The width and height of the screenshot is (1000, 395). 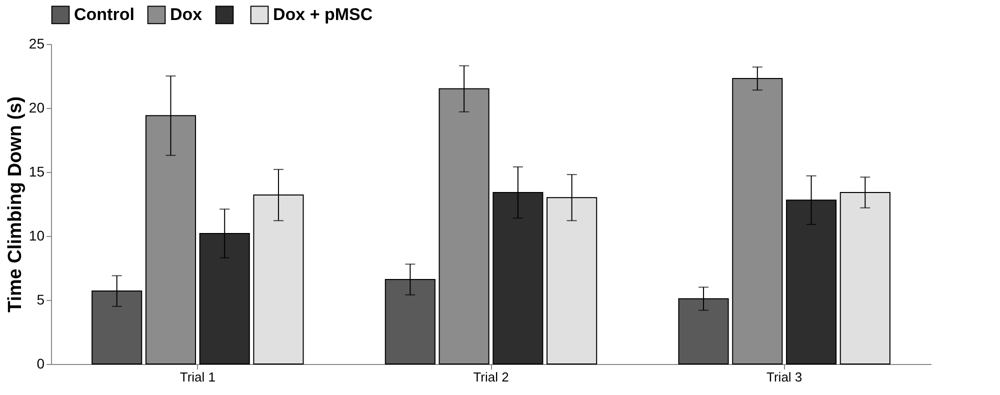 I want to click on legend-label: Dox, so click(x=186, y=14).